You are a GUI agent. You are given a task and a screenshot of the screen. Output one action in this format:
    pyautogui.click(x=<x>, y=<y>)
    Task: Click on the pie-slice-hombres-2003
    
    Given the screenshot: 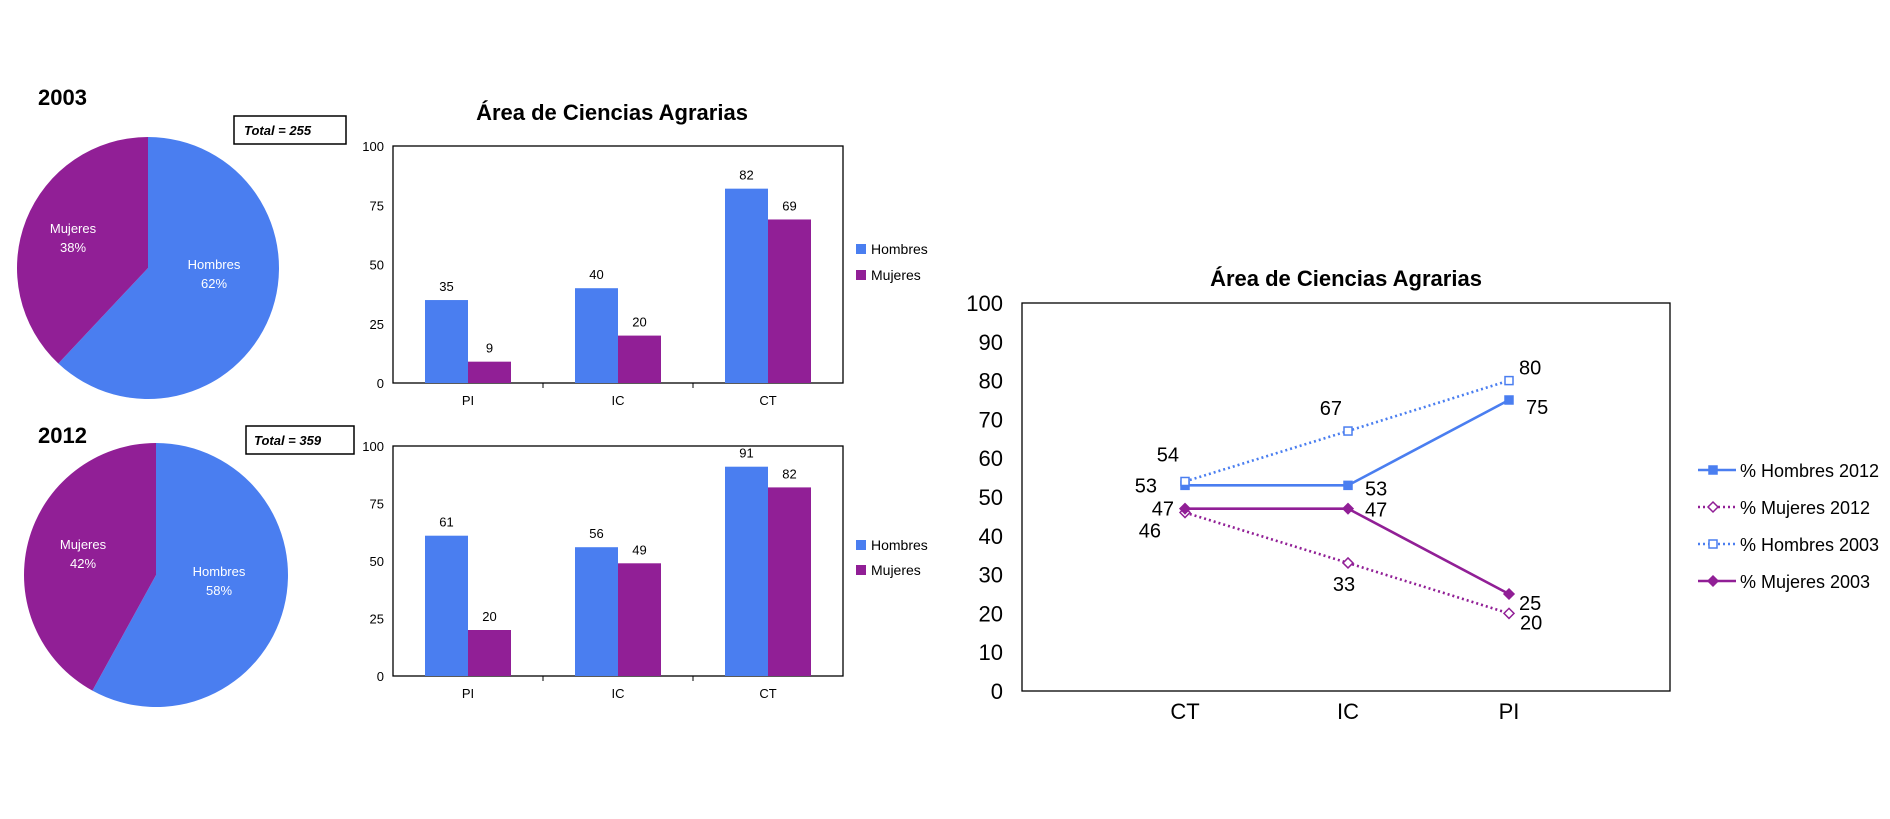 What is the action you would take?
    pyautogui.click(x=168, y=268)
    